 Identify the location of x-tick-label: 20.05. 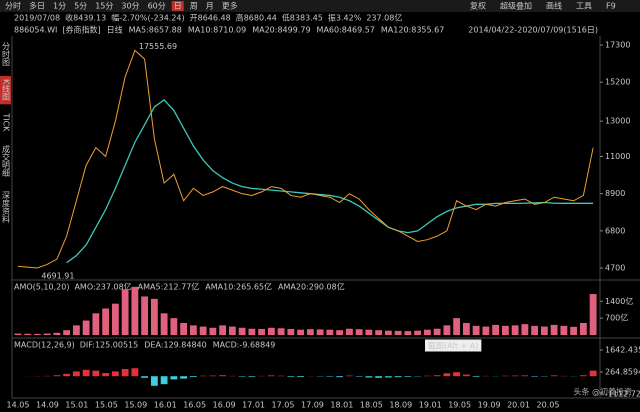
(548, 405).